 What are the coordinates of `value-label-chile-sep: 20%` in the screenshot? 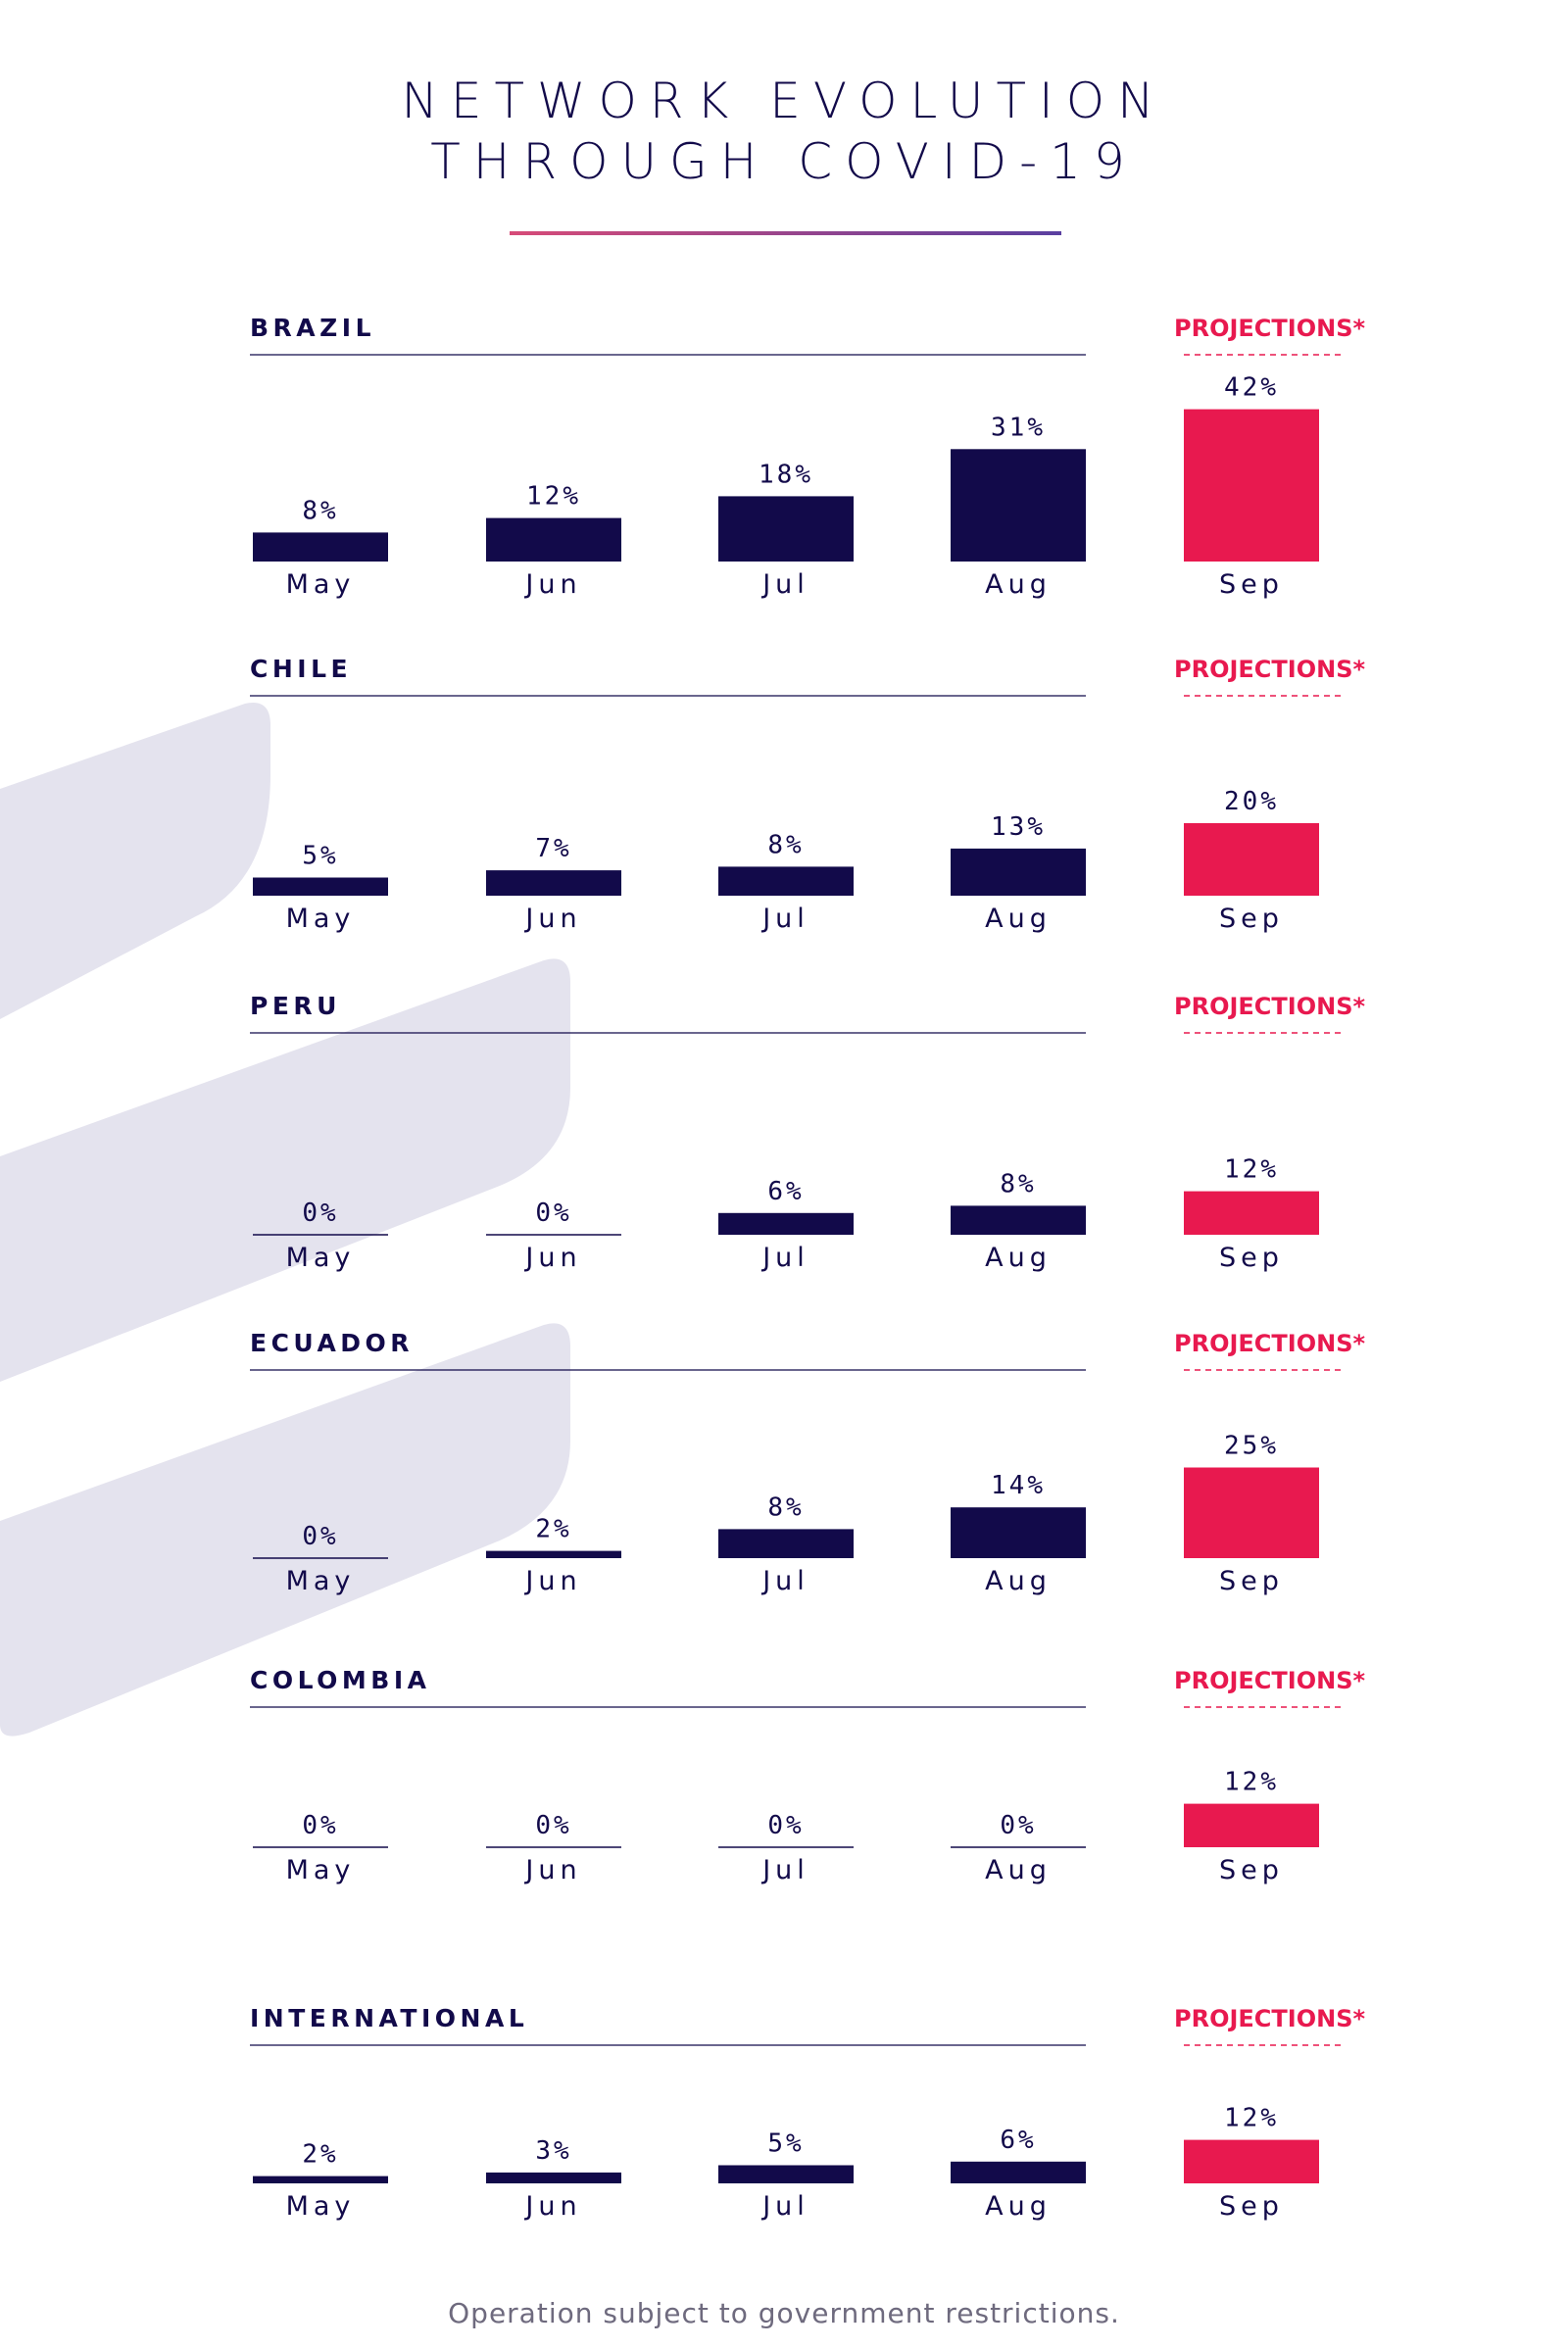 It's located at (1251, 801).